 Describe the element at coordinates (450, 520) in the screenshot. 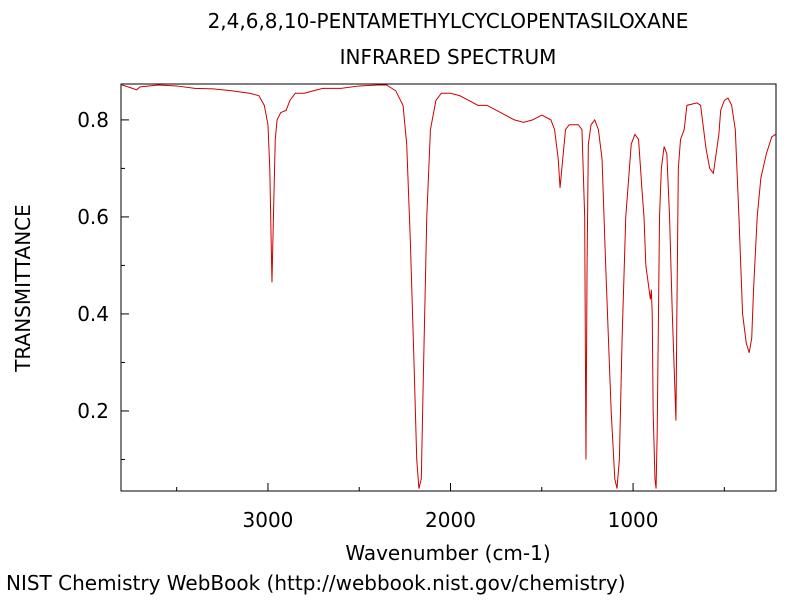

I see `x-tick-label: 2000` at that location.